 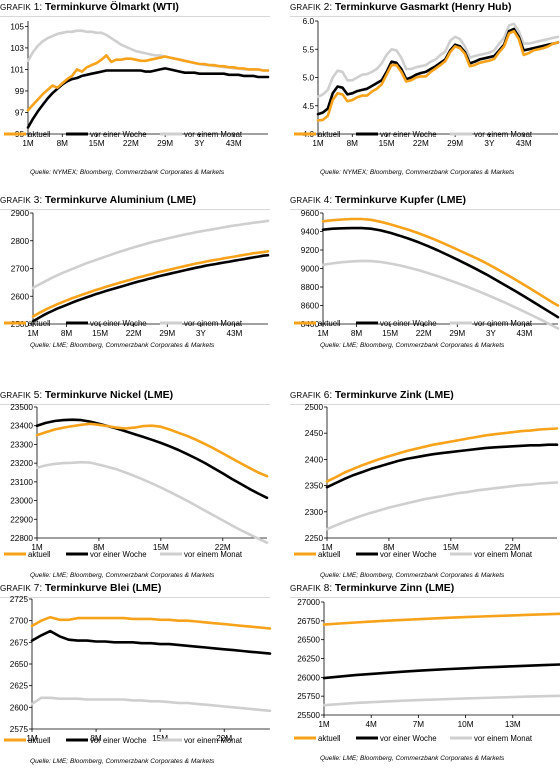 I want to click on chart-title: Terminkurve Gasmarkt (Henry Hub), so click(x=423, y=7).